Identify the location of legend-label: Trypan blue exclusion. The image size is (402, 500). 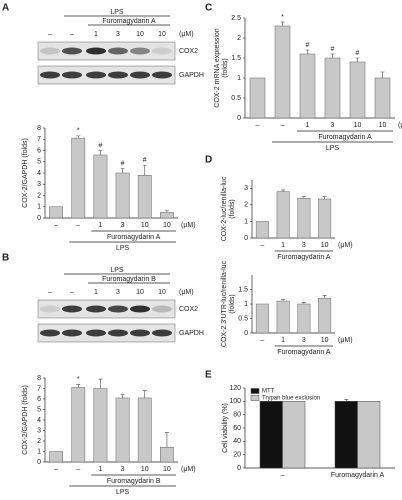
(291, 399).